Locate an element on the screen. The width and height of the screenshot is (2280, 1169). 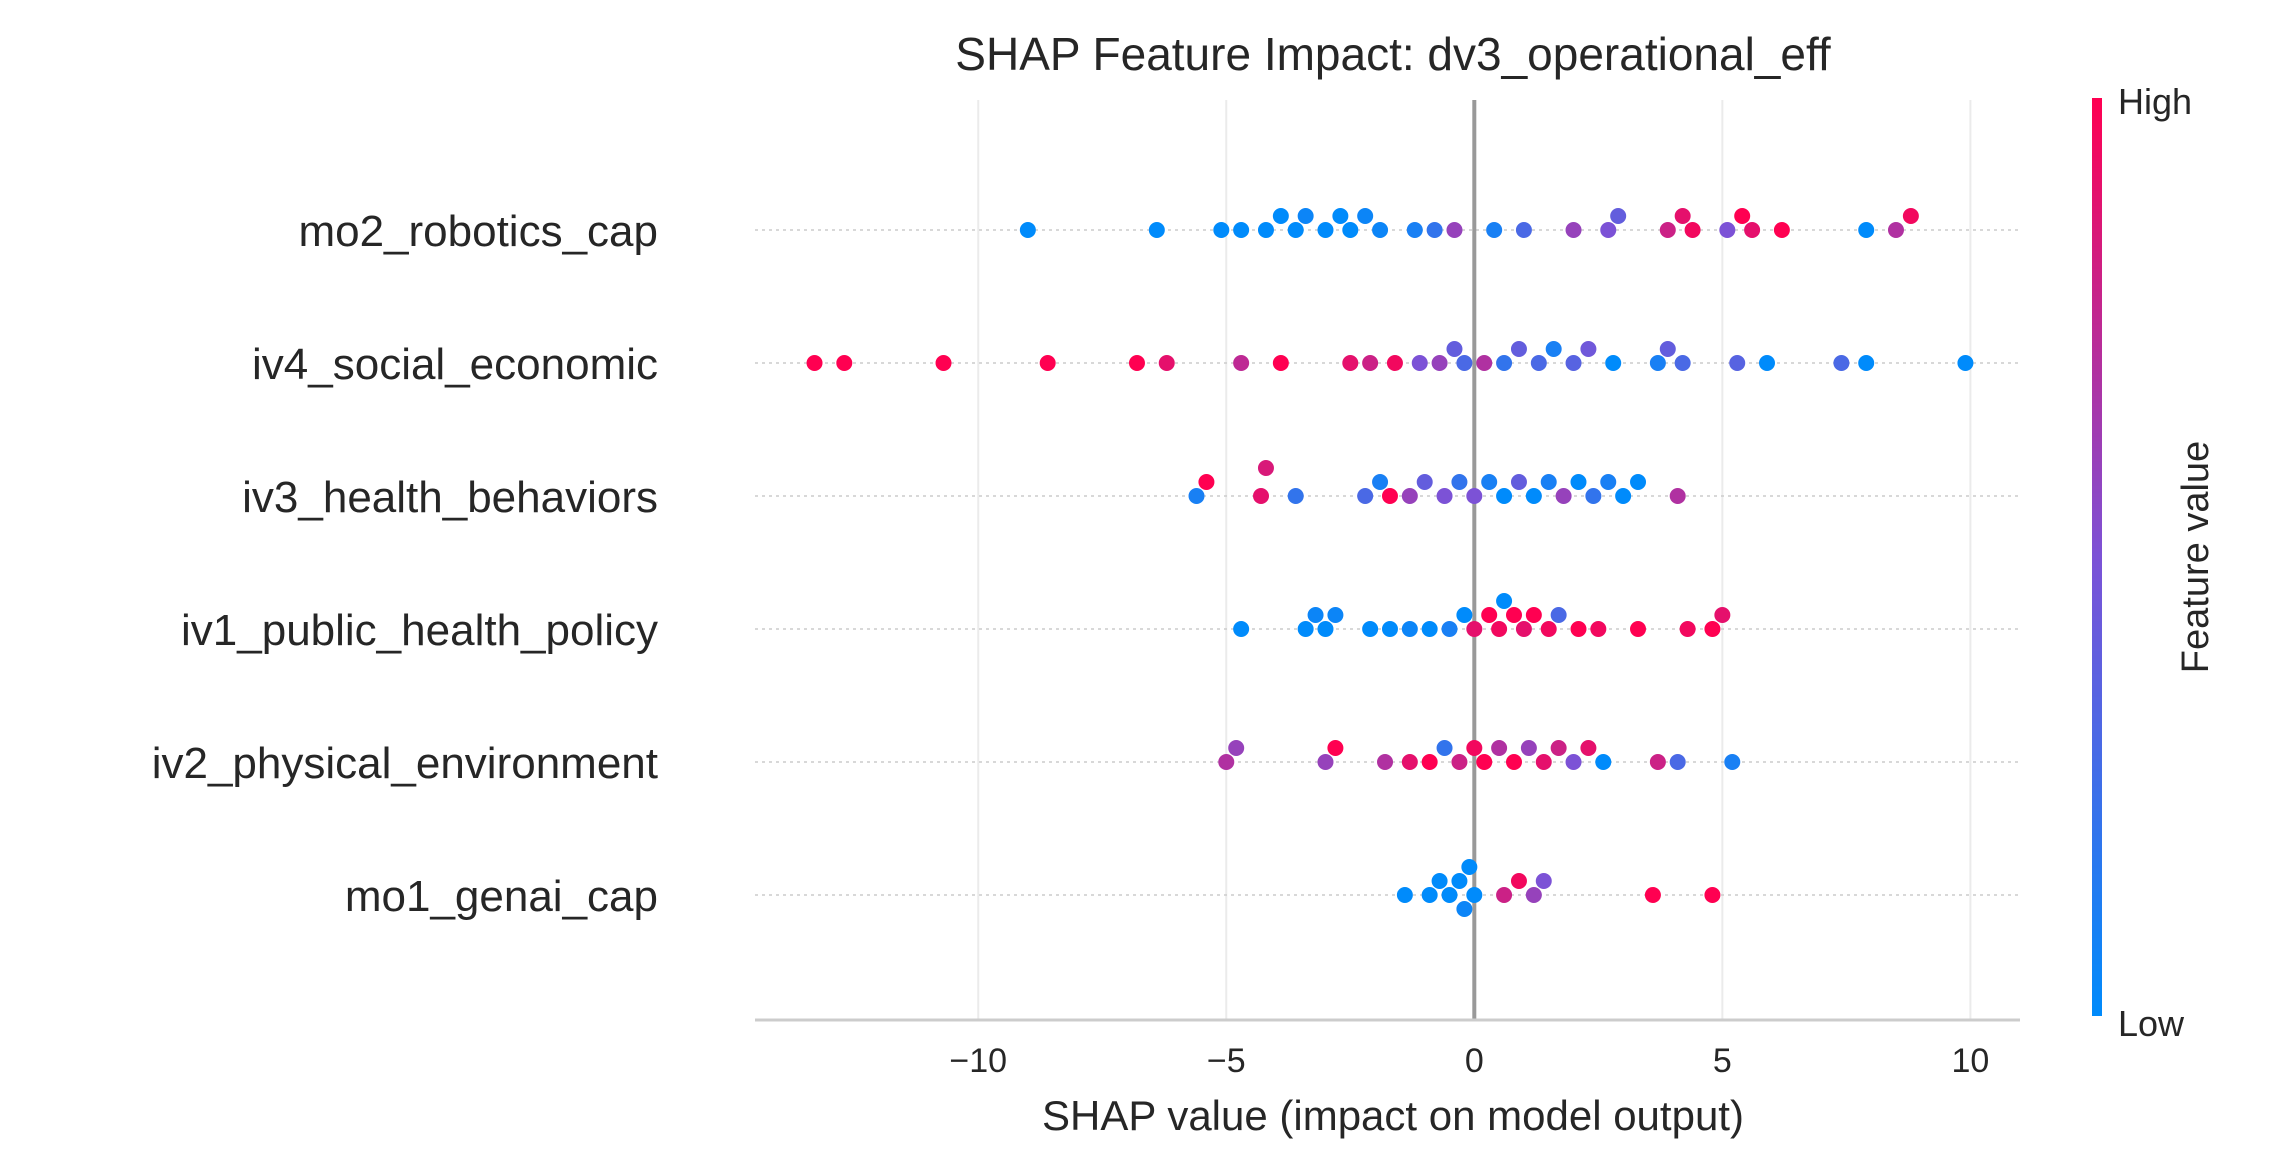
colorbar-high-label: High is located at coordinates (2155, 101).